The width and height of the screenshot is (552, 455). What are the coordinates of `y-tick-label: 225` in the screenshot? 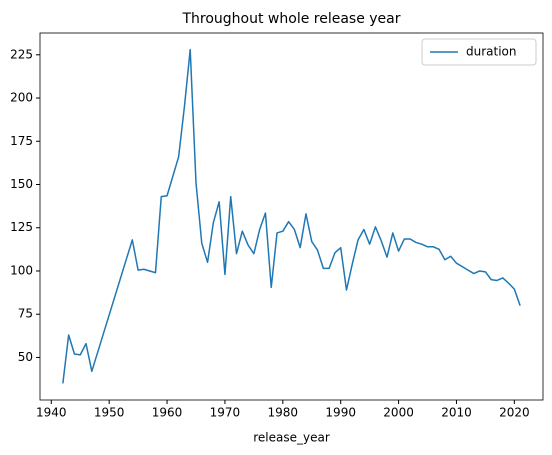 It's located at (21, 54).